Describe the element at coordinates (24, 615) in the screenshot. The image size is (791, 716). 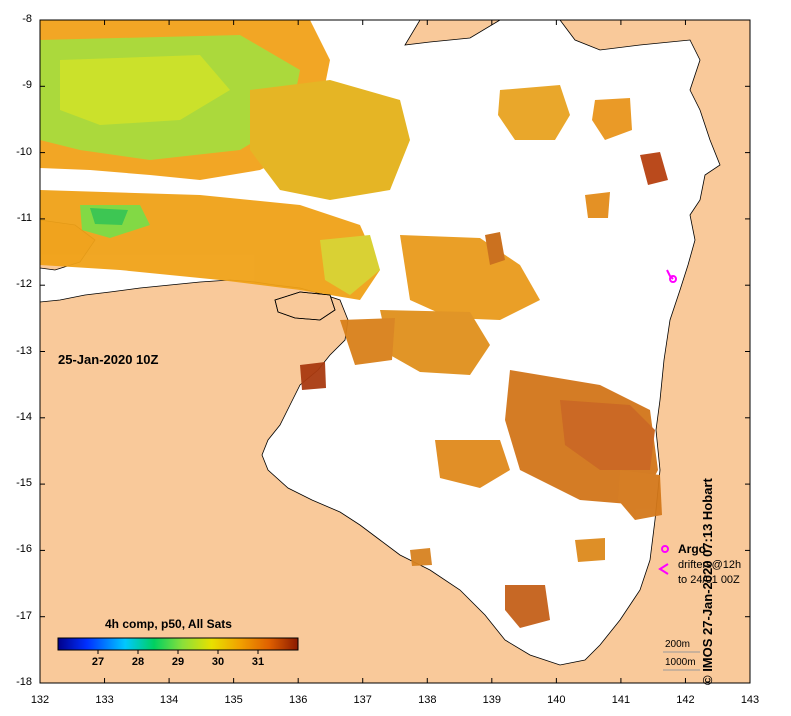
I see `lat-tick-label: -17` at that location.